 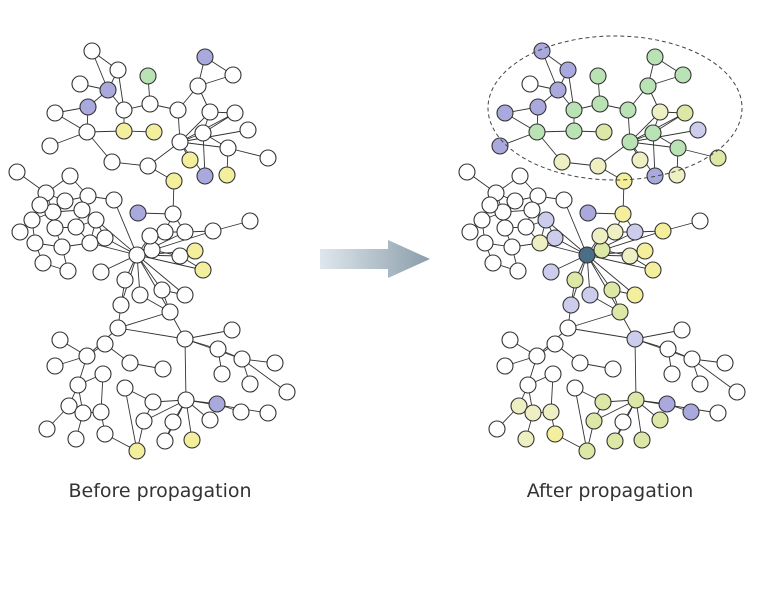 I want to click on propagation-arrow-icon, so click(x=375, y=259).